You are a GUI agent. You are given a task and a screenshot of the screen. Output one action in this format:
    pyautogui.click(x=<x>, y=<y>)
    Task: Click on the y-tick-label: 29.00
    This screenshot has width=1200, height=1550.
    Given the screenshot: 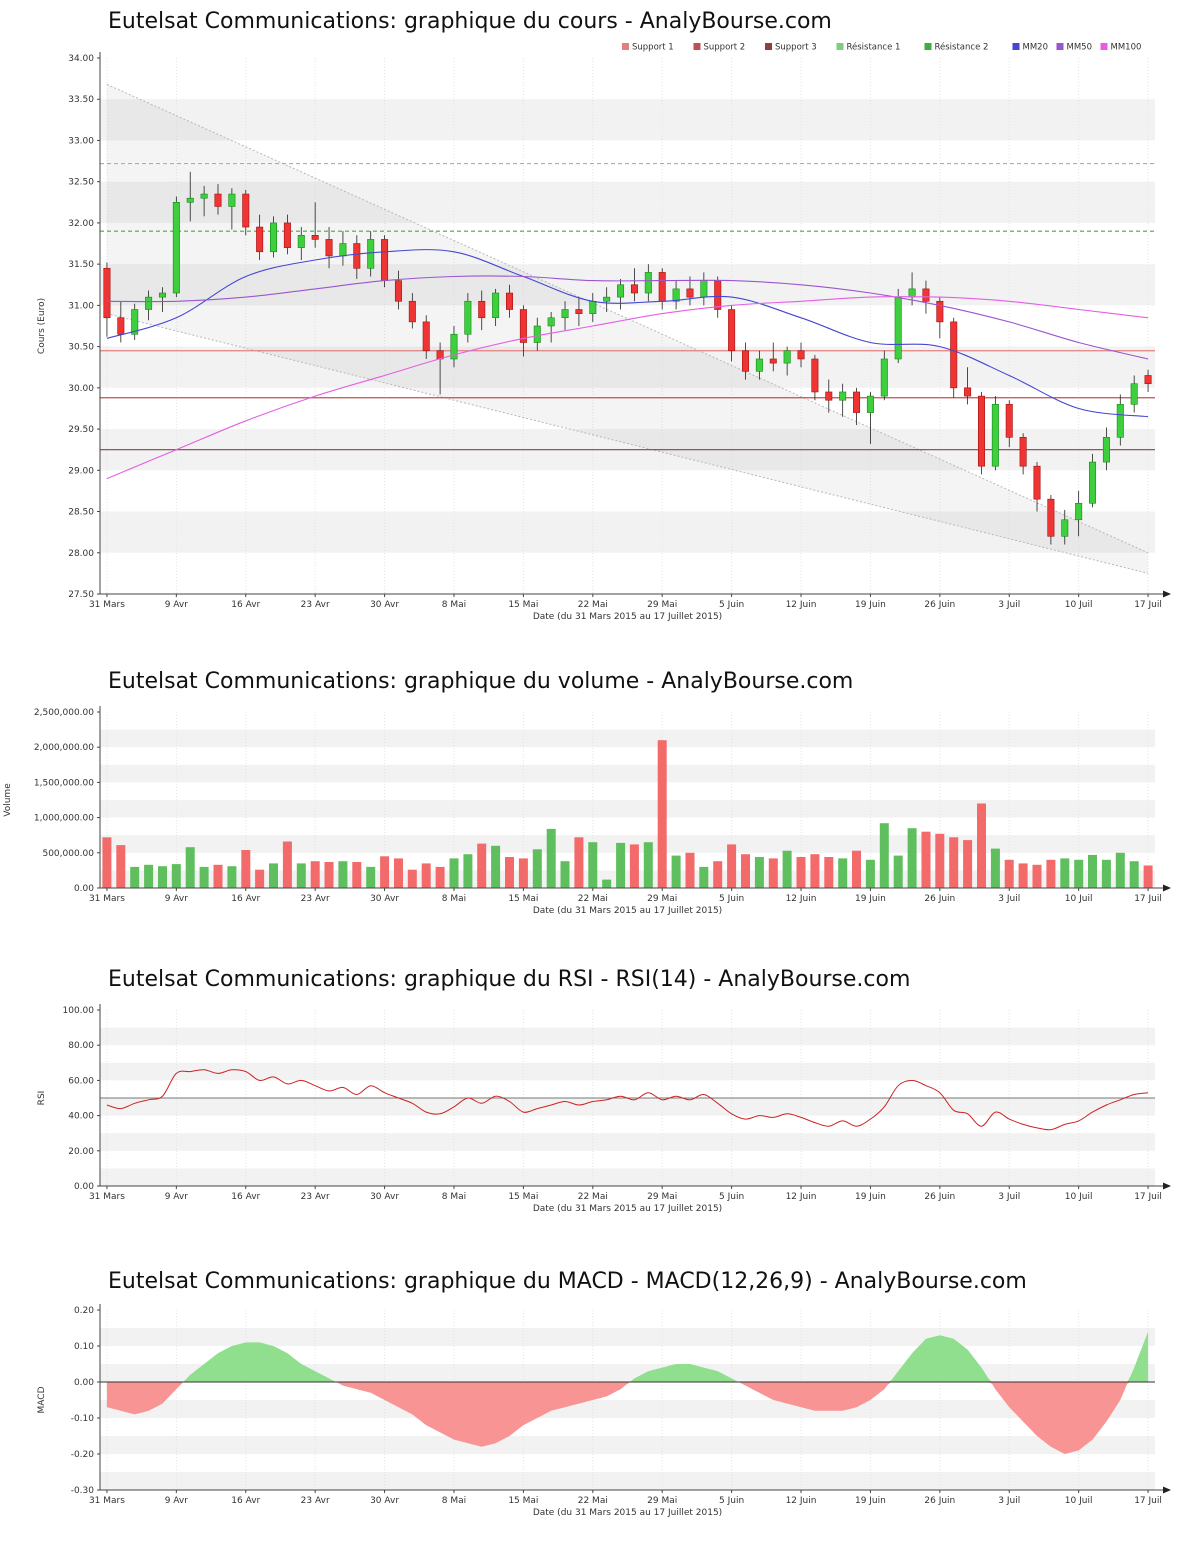 What is the action you would take?
    pyautogui.click(x=81, y=471)
    